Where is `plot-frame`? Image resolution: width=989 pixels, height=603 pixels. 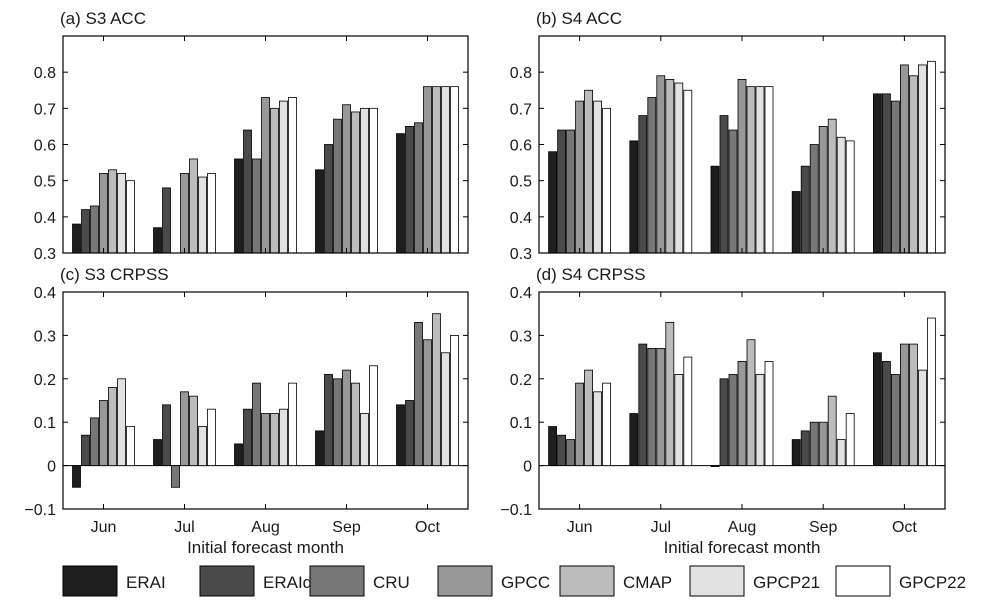
plot-frame is located at coordinates (265, 144).